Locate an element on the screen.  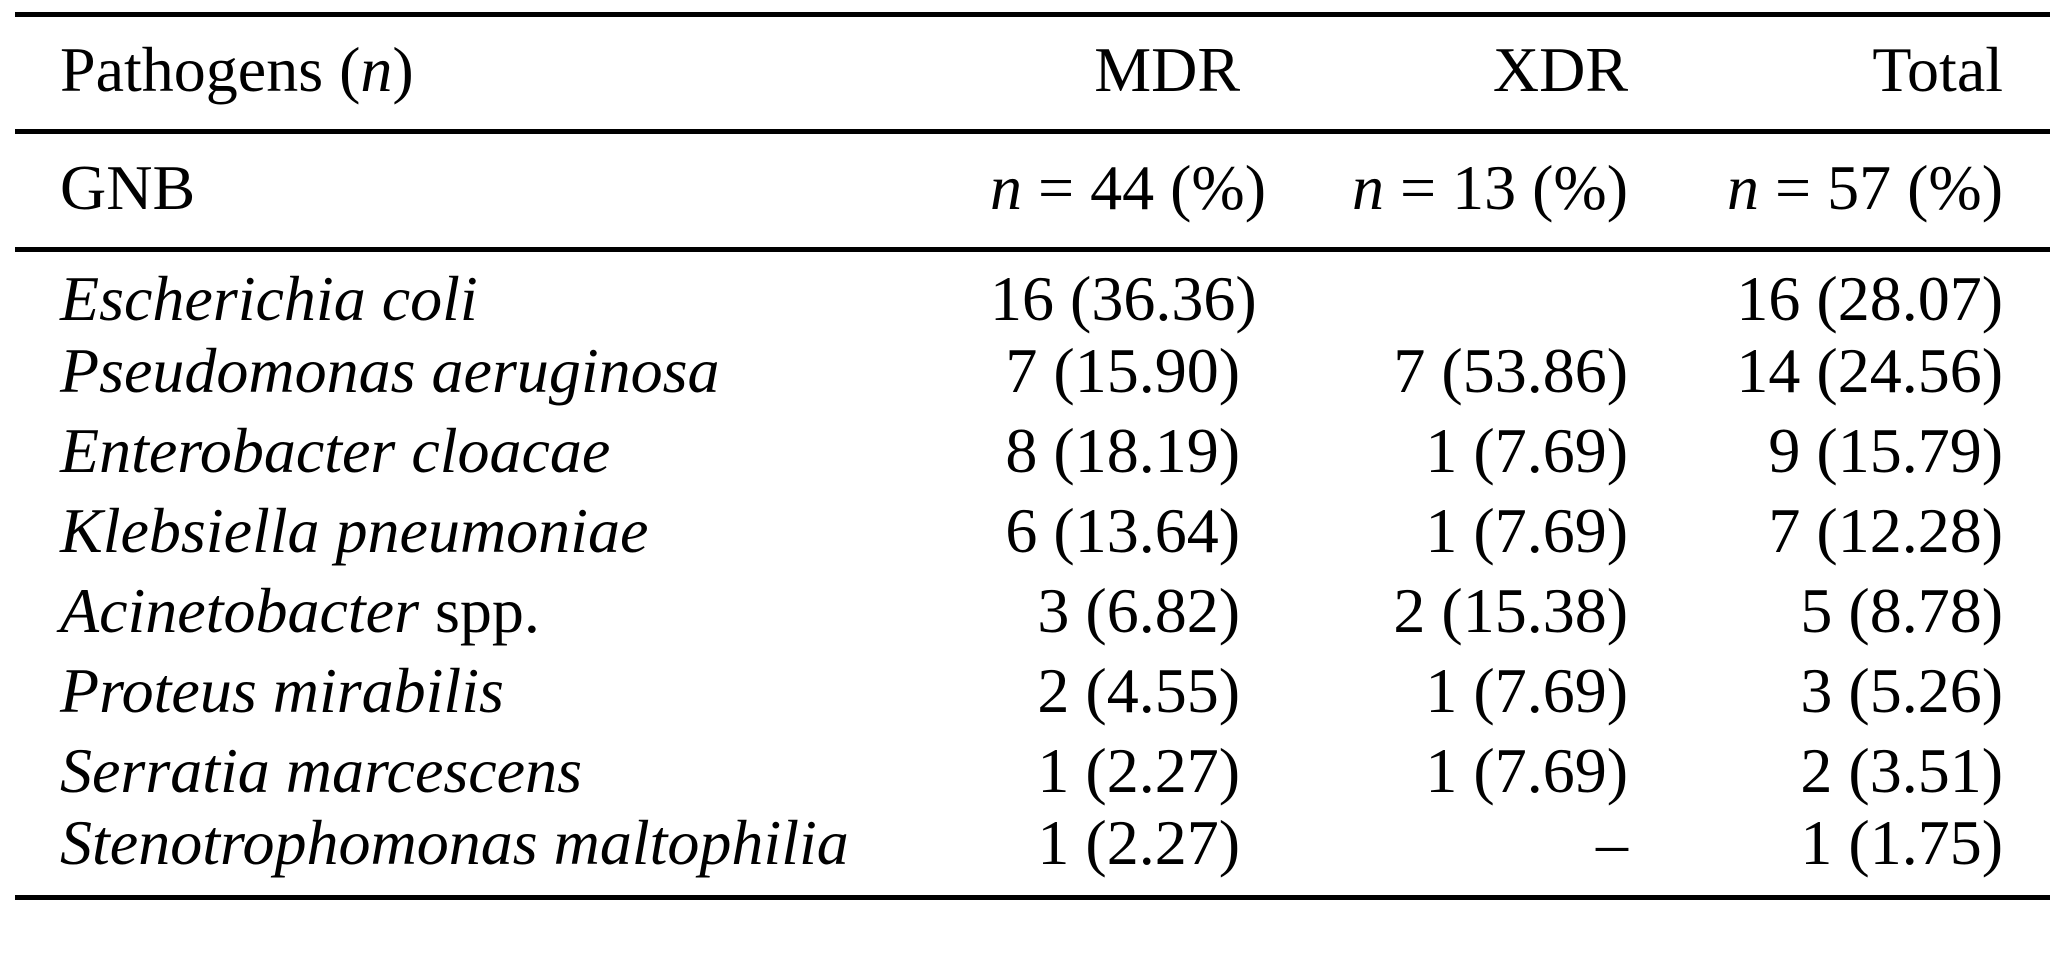
xdr-n-symbol: n is located at coordinates (1367, 187).